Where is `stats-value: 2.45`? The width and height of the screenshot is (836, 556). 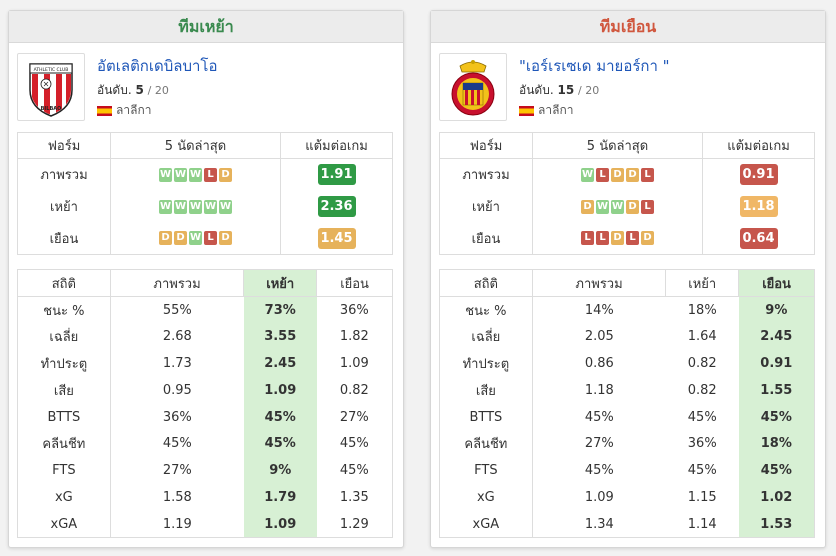
stats-value: 2.45 is located at coordinates (280, 363).